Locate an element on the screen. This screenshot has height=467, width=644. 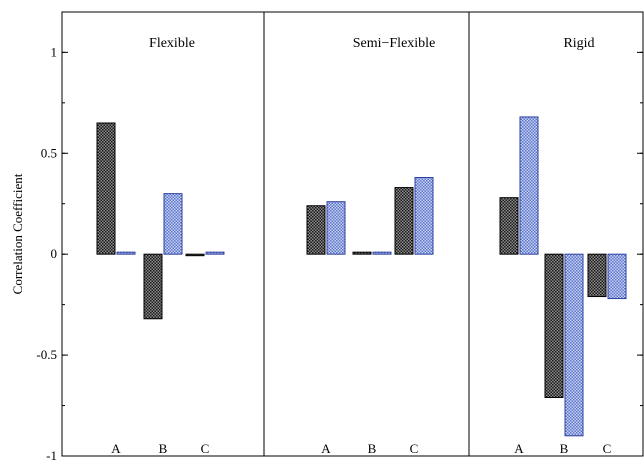
y-tick-label: 0 is located at coordinates (54, 253).